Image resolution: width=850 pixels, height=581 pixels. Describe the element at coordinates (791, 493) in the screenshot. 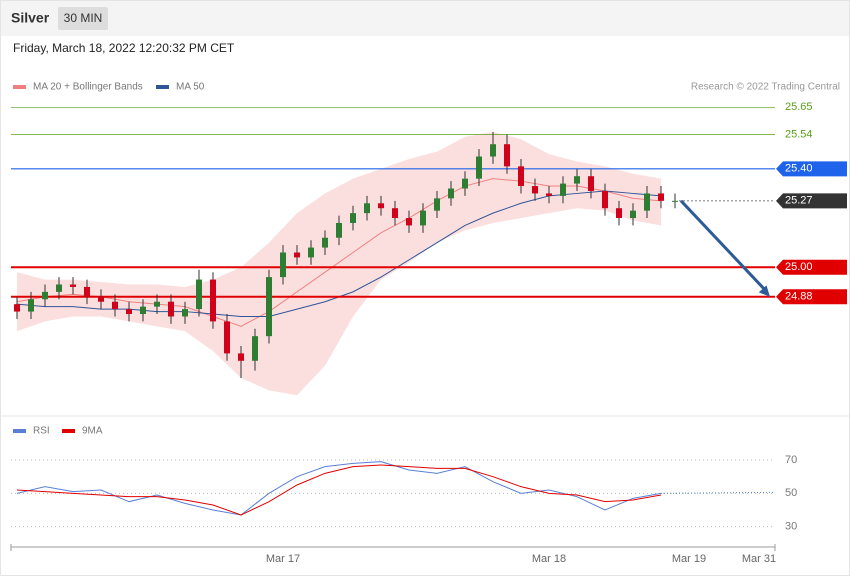

I see `y-tick-label: 50` at that location.